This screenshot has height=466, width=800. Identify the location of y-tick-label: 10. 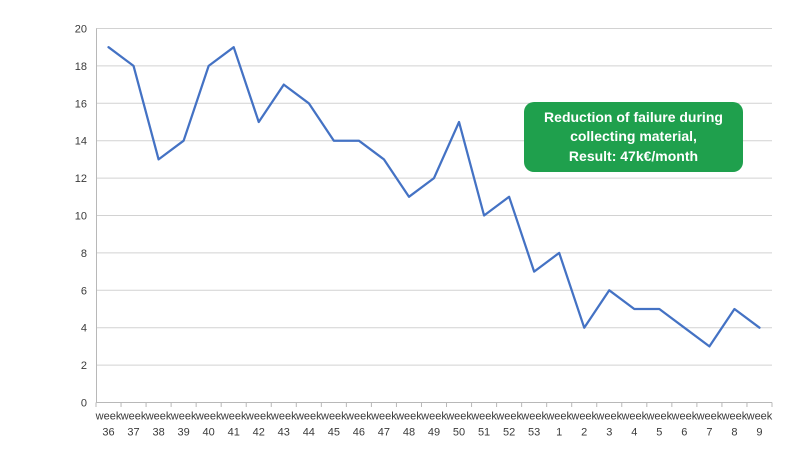
(81, 217).